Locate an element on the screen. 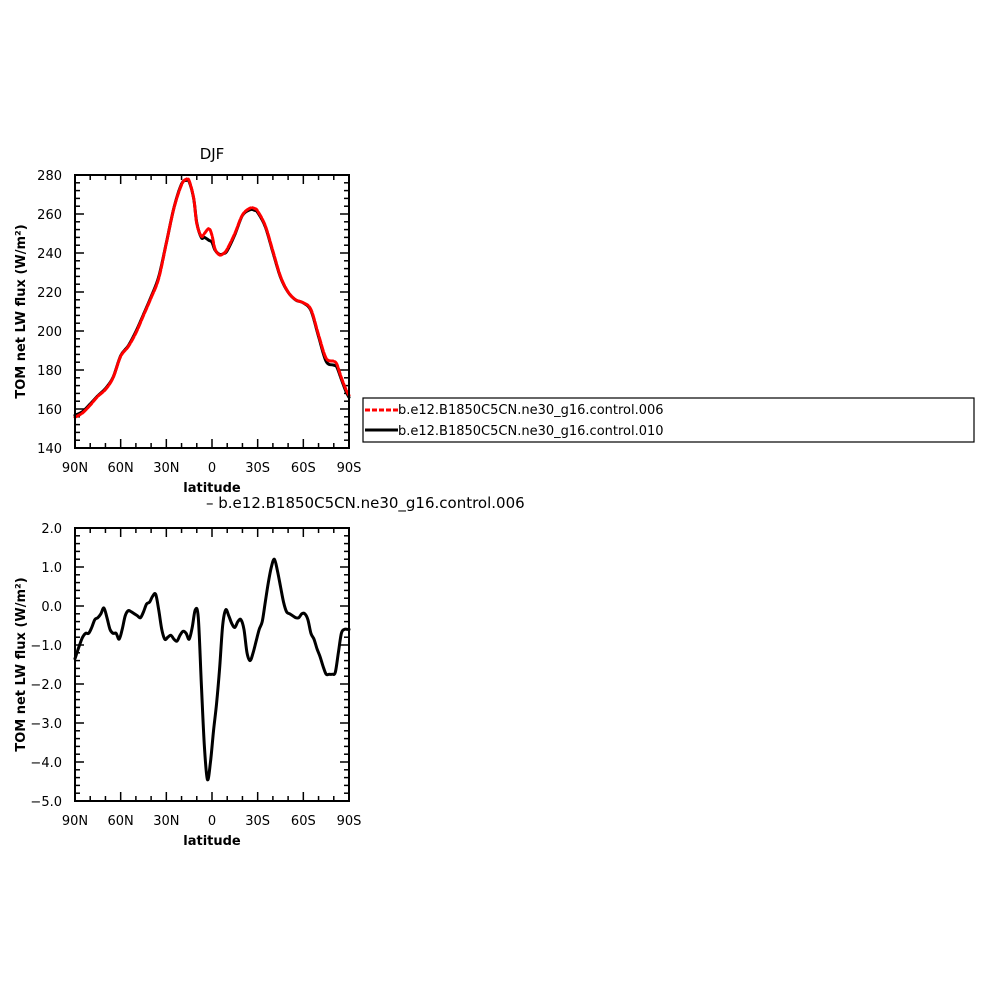  bot-y-tick-label: −5.0 is located at coordinates (46, 802).